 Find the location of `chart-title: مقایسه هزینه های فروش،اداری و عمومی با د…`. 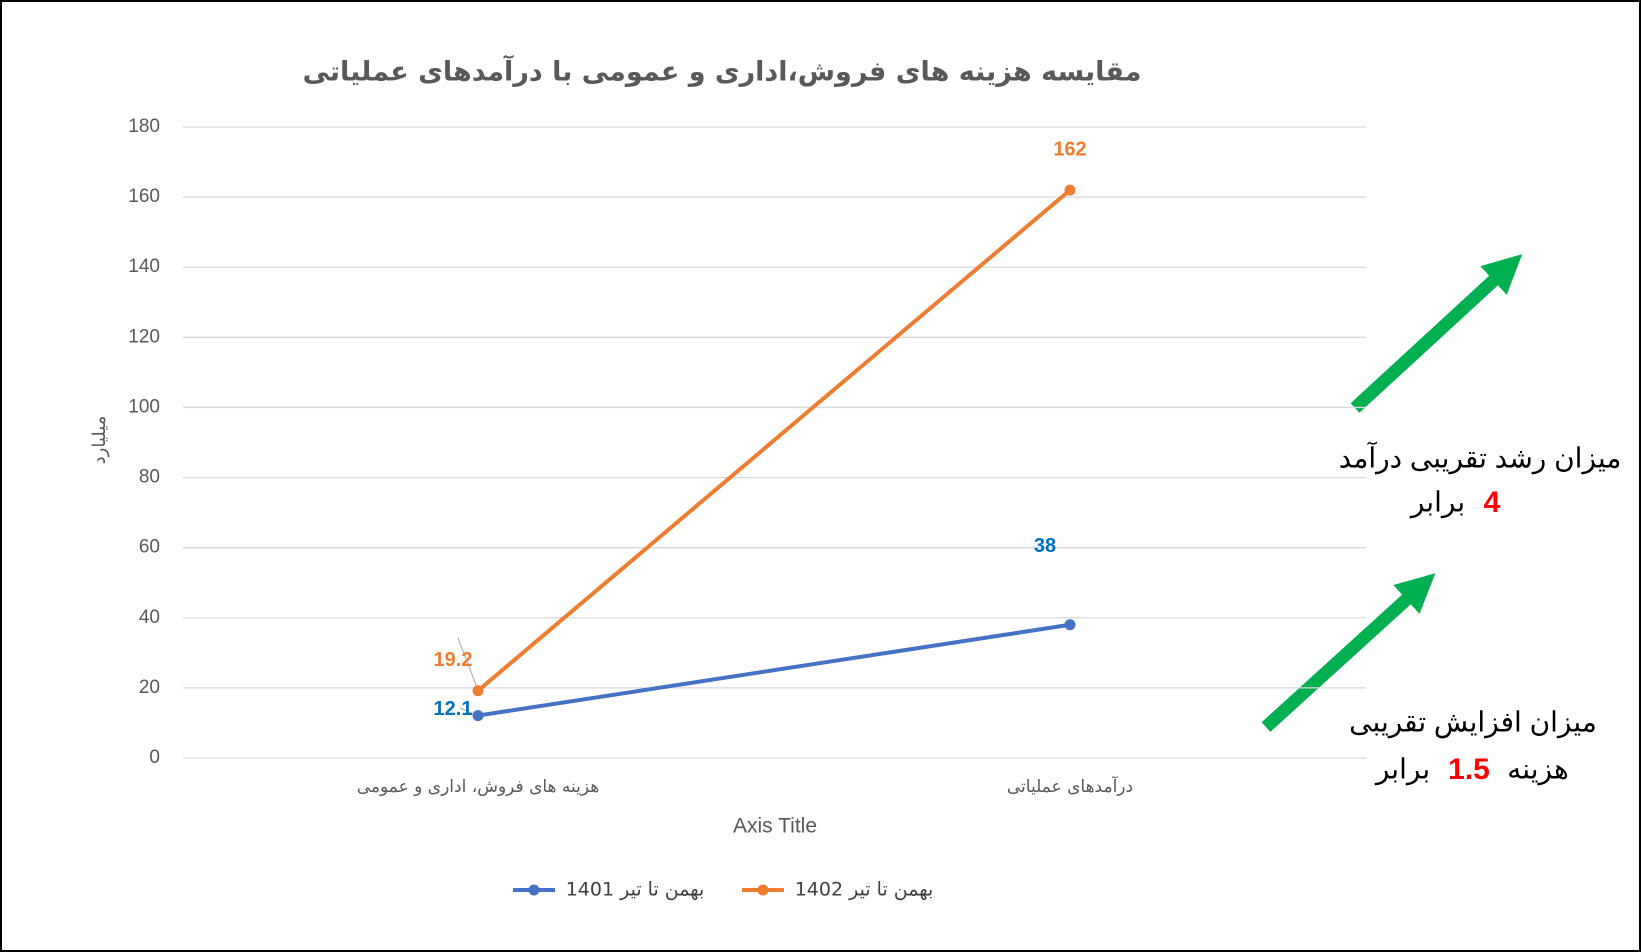

chart-title: مقایسه هزینه های فروش،اداری و عمومی با د… is located at coordinates (722, 71).